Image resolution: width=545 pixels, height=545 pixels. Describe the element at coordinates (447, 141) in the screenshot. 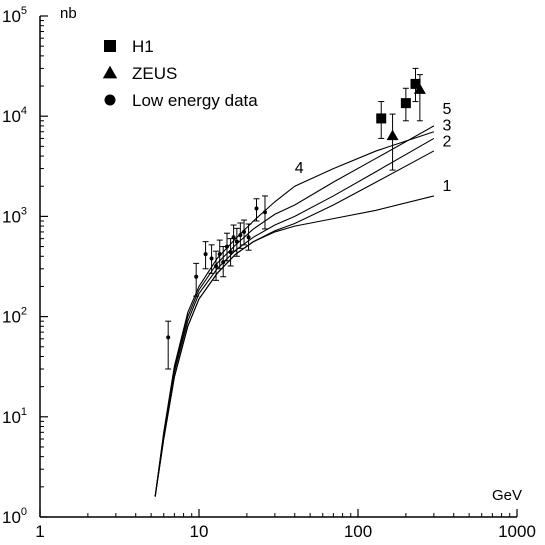

I see `curve-label-2: 2` at that location.